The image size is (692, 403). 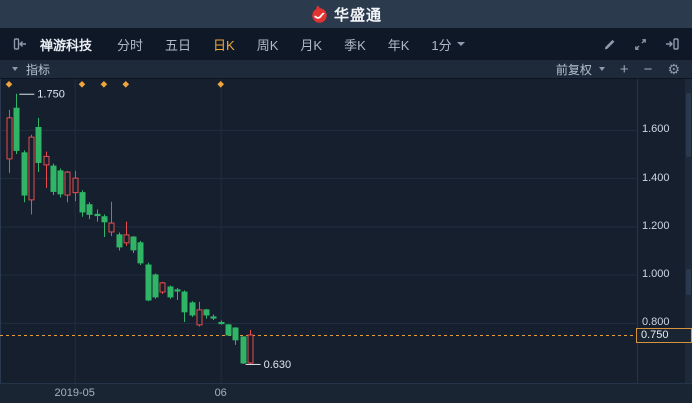 I want to click on dock-right-icon, so click(x=672, y=44).